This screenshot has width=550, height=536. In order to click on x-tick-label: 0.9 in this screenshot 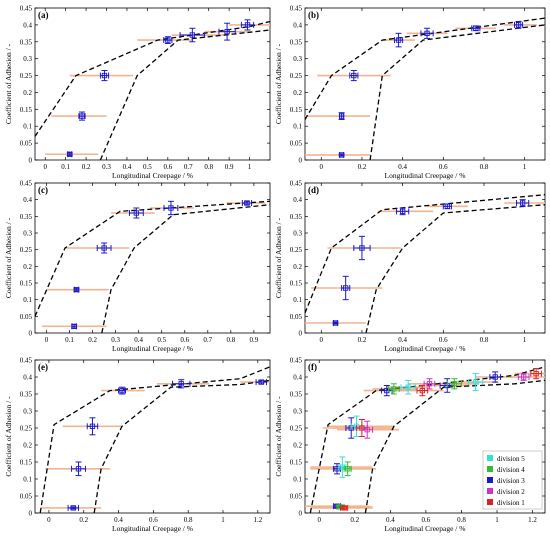, I will do `click(229, 167)`.